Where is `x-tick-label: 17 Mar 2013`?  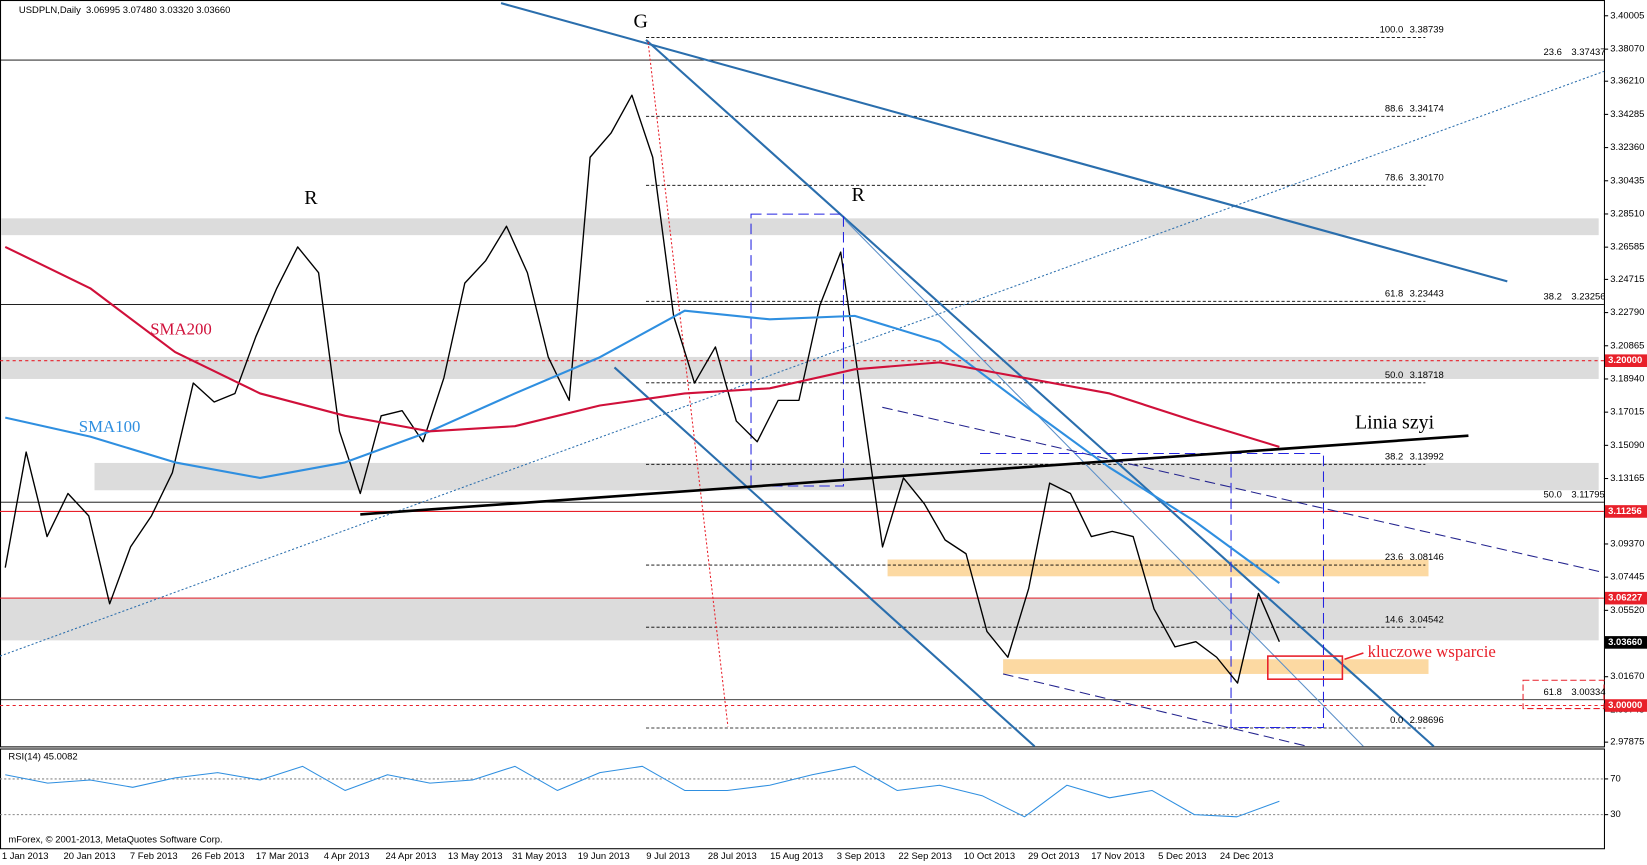
x-tick-label: 17 Mar 2013 is located at coordinates (282, 856).